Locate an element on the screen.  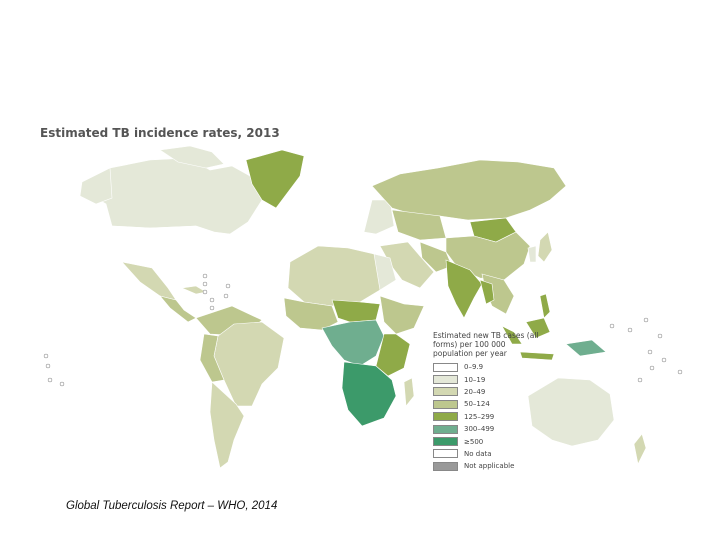
source-caption: Global Tuberculosis Report – WHO, 2014 is located at coordinates (172, 506).